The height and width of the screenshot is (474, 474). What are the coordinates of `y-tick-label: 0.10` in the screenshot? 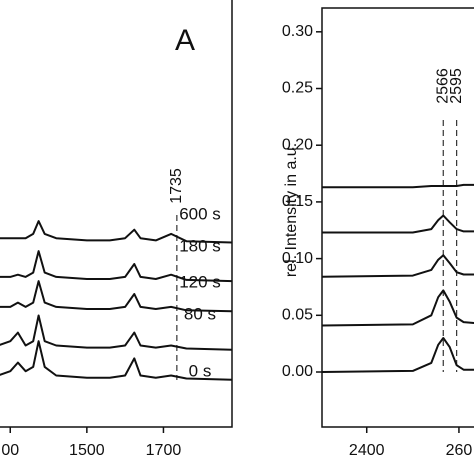 It's located at (297, 258).